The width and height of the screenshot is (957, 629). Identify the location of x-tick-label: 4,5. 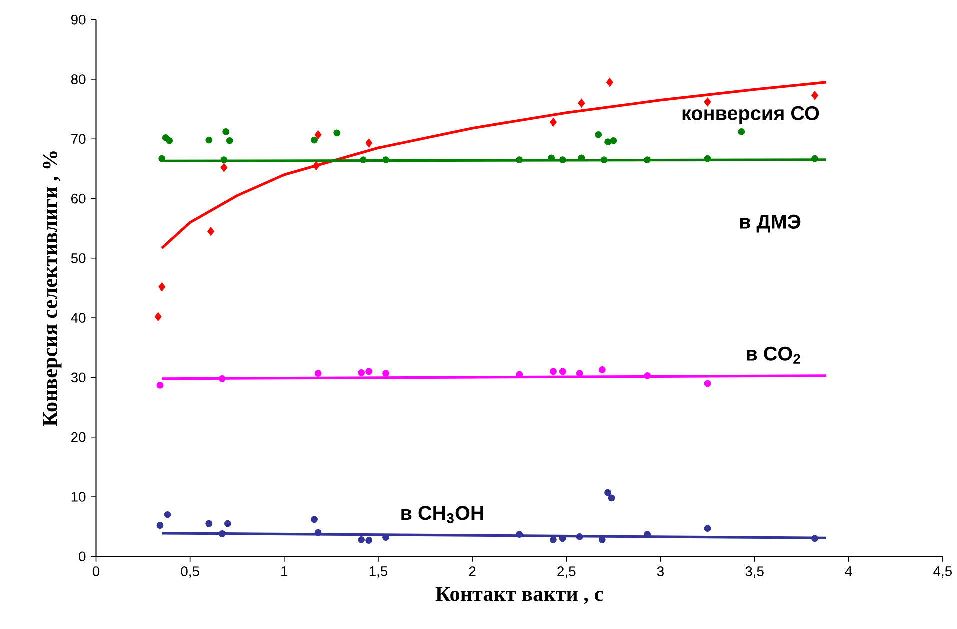
(943, 572).